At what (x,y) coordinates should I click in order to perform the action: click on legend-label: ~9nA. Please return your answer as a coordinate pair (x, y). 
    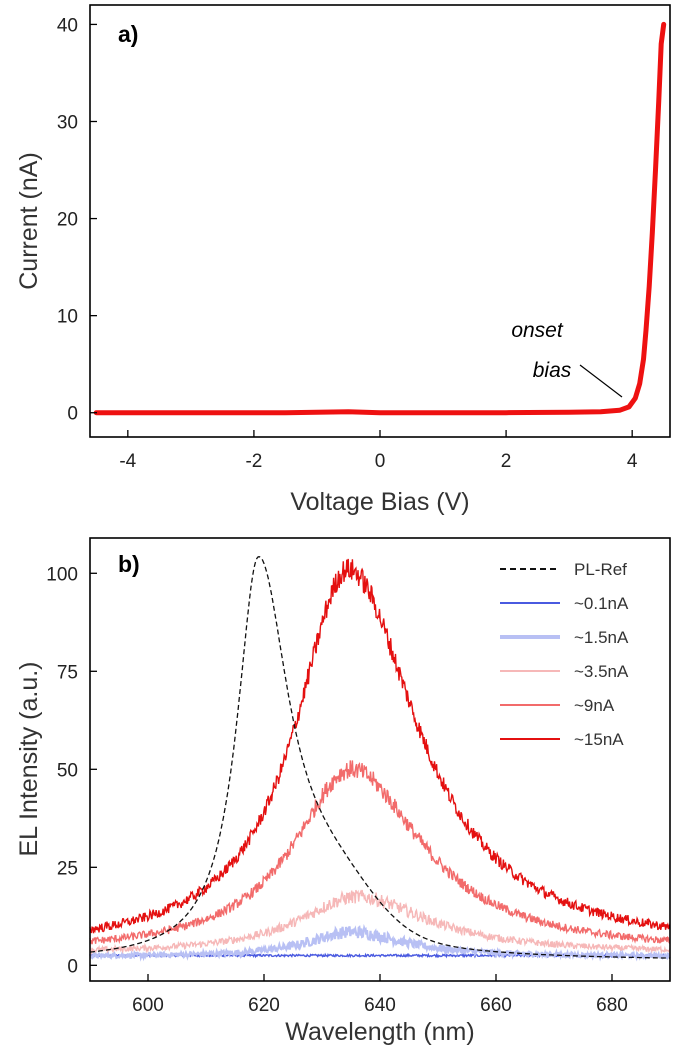
    Looking at the image, I should click on (594, 705).